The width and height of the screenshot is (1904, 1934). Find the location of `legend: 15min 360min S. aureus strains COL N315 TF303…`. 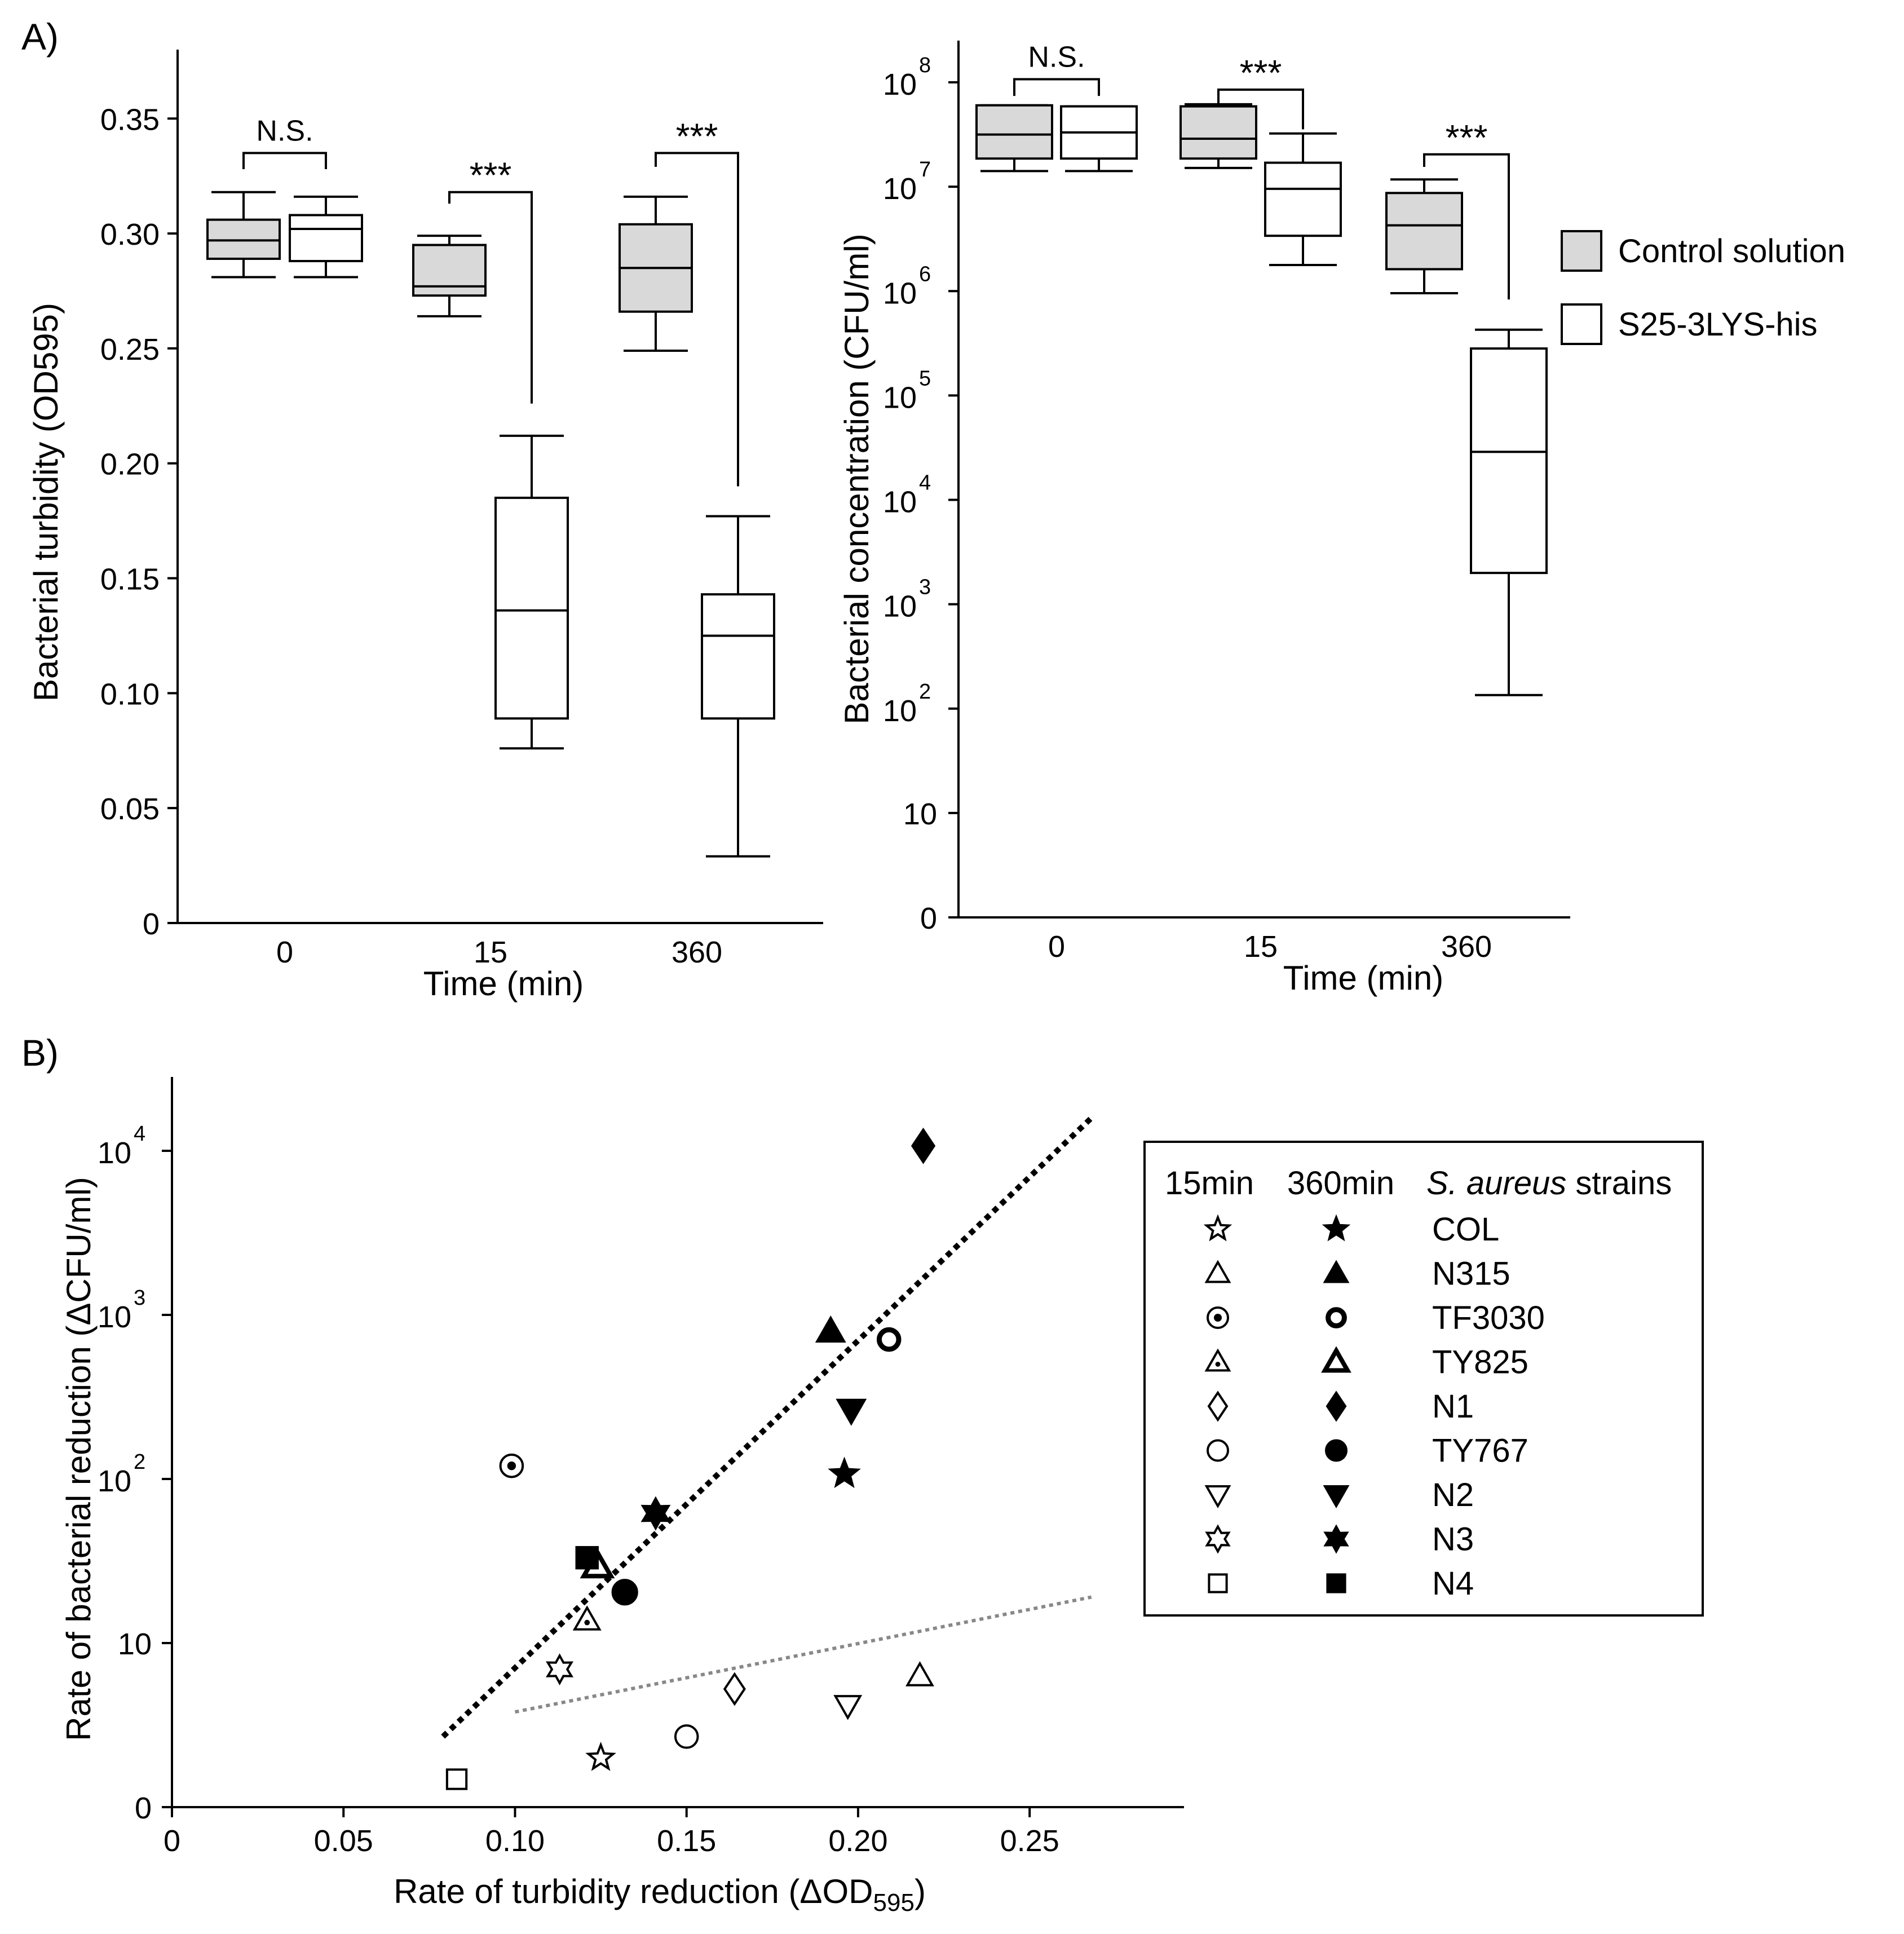

legend: 15min 360min S. aureus strains COL N315 TF303… is located at coordinates (1424, 1379).